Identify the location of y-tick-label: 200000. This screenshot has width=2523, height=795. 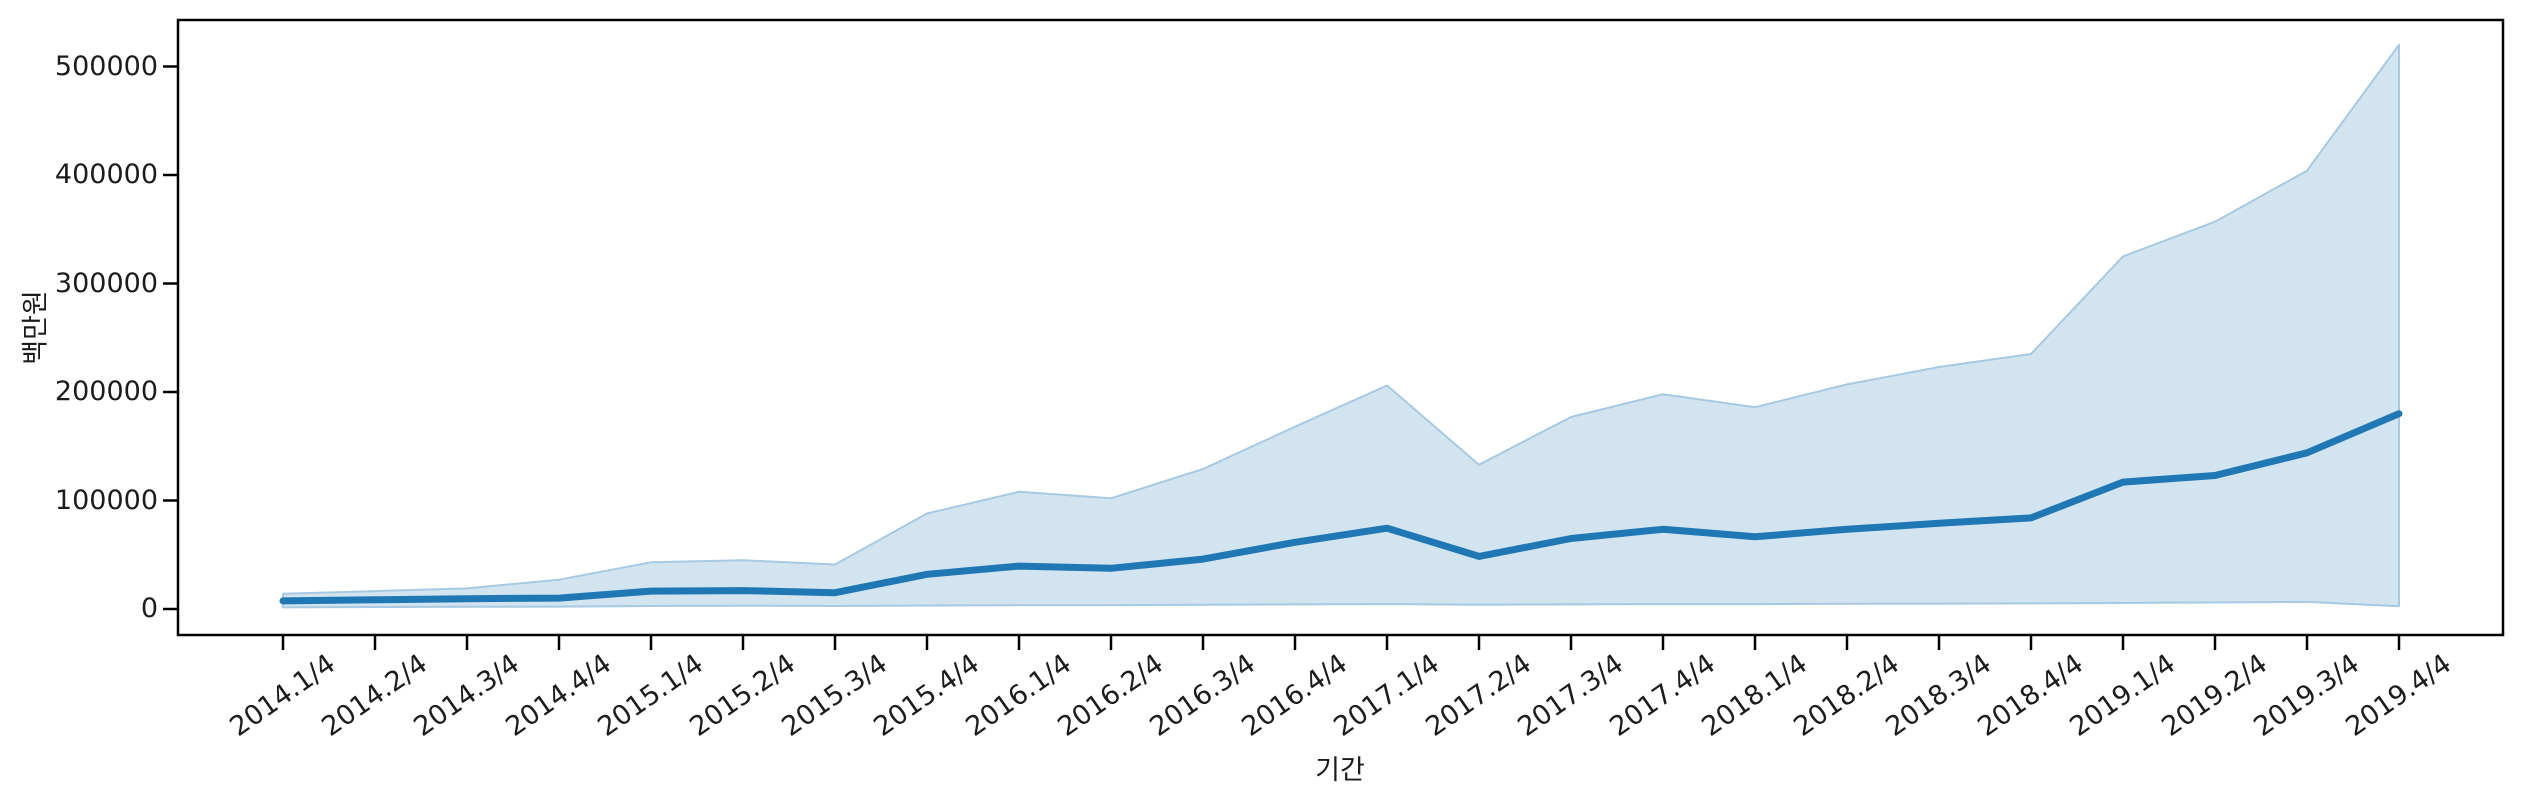
(106, 391).